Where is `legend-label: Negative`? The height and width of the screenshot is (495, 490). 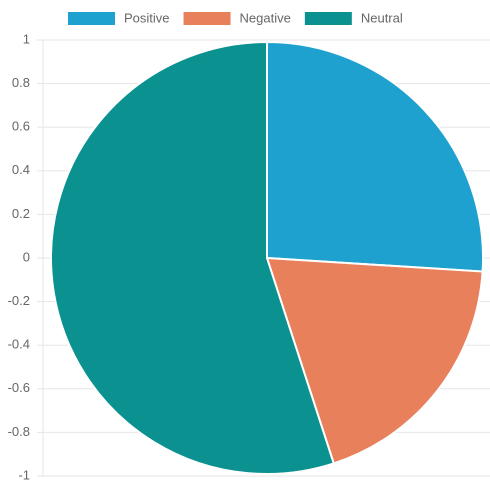
legend-label: Negative is located at coordinates (265, 17).